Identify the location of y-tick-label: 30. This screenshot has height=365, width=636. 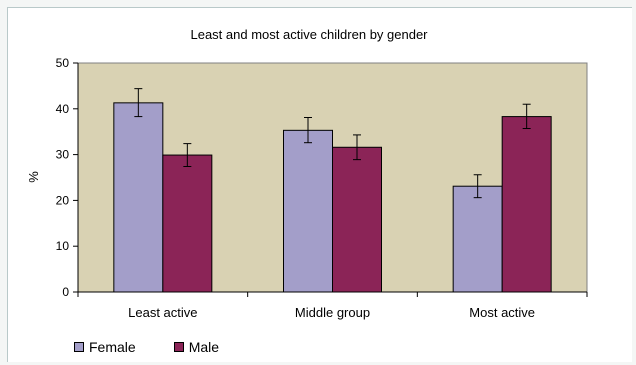
(63, 155).